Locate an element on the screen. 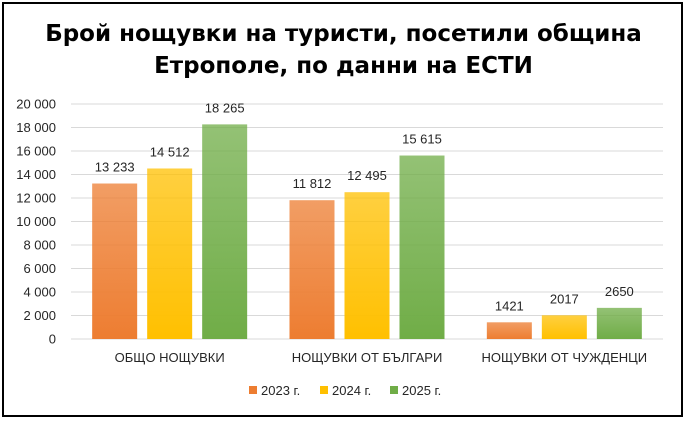  category-label: НОЩУВКИ ОТ БЪЛГАРИ is located at coordinates (367, 357).